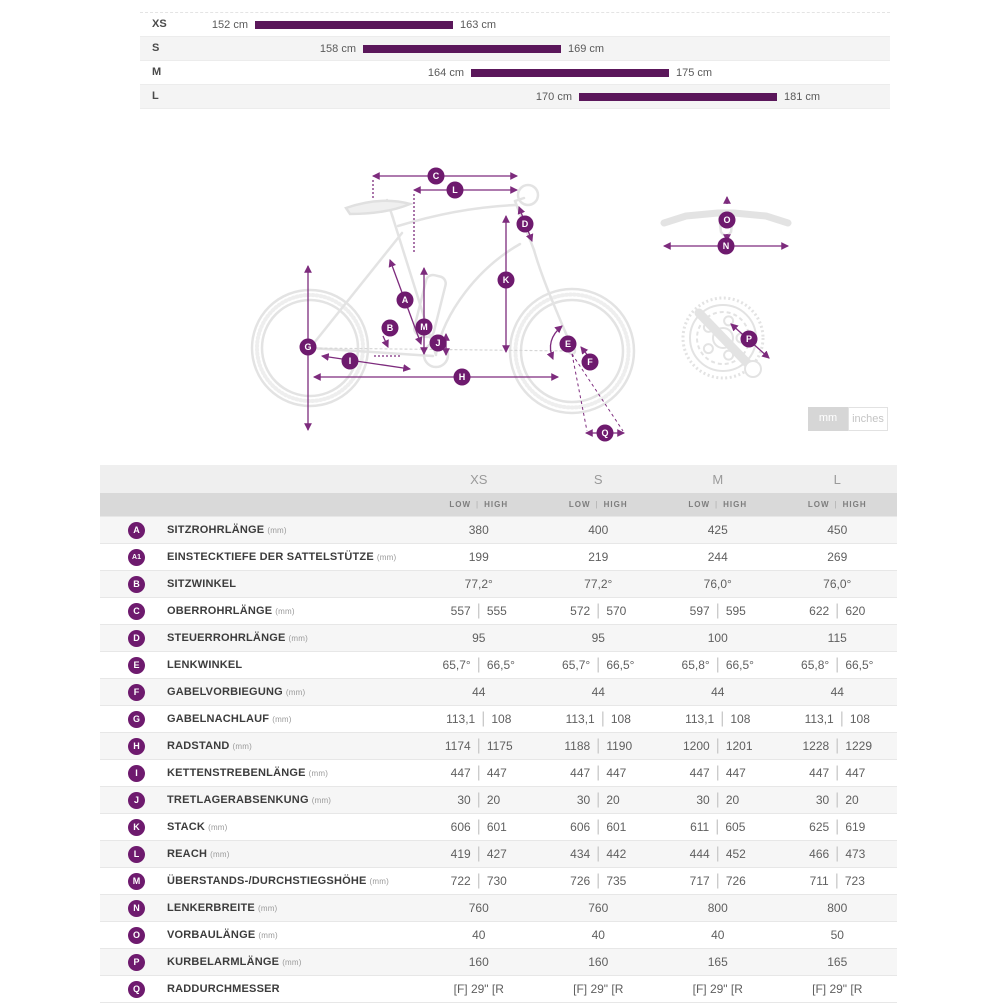 Image resolution: width=1000 pixels, height=1003 pixels. Describe the element at coordinates (616, 611) in the screenshot. I see `geometry-value: 570` at that location.